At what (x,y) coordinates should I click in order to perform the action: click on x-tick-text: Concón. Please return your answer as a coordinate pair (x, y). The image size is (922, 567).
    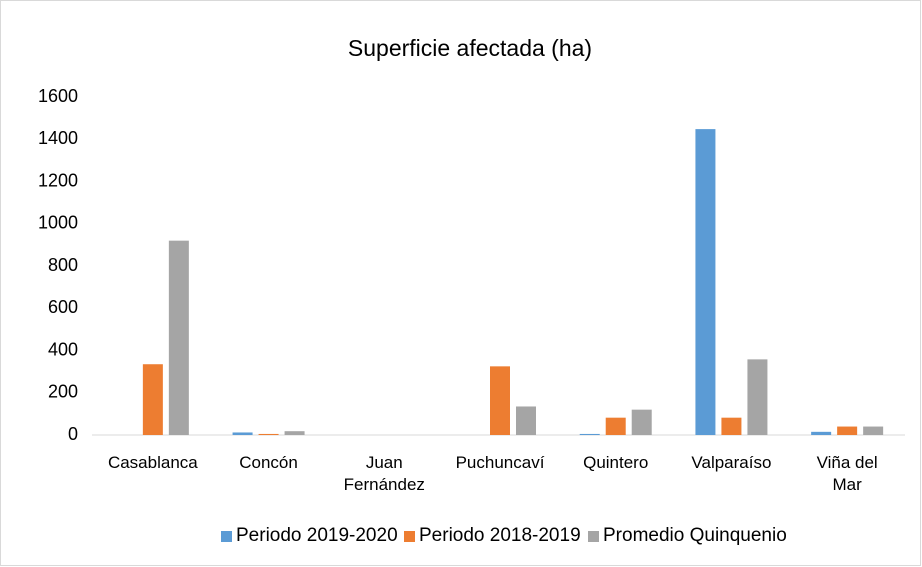
    Looking at the image, I should click on (268, 462).